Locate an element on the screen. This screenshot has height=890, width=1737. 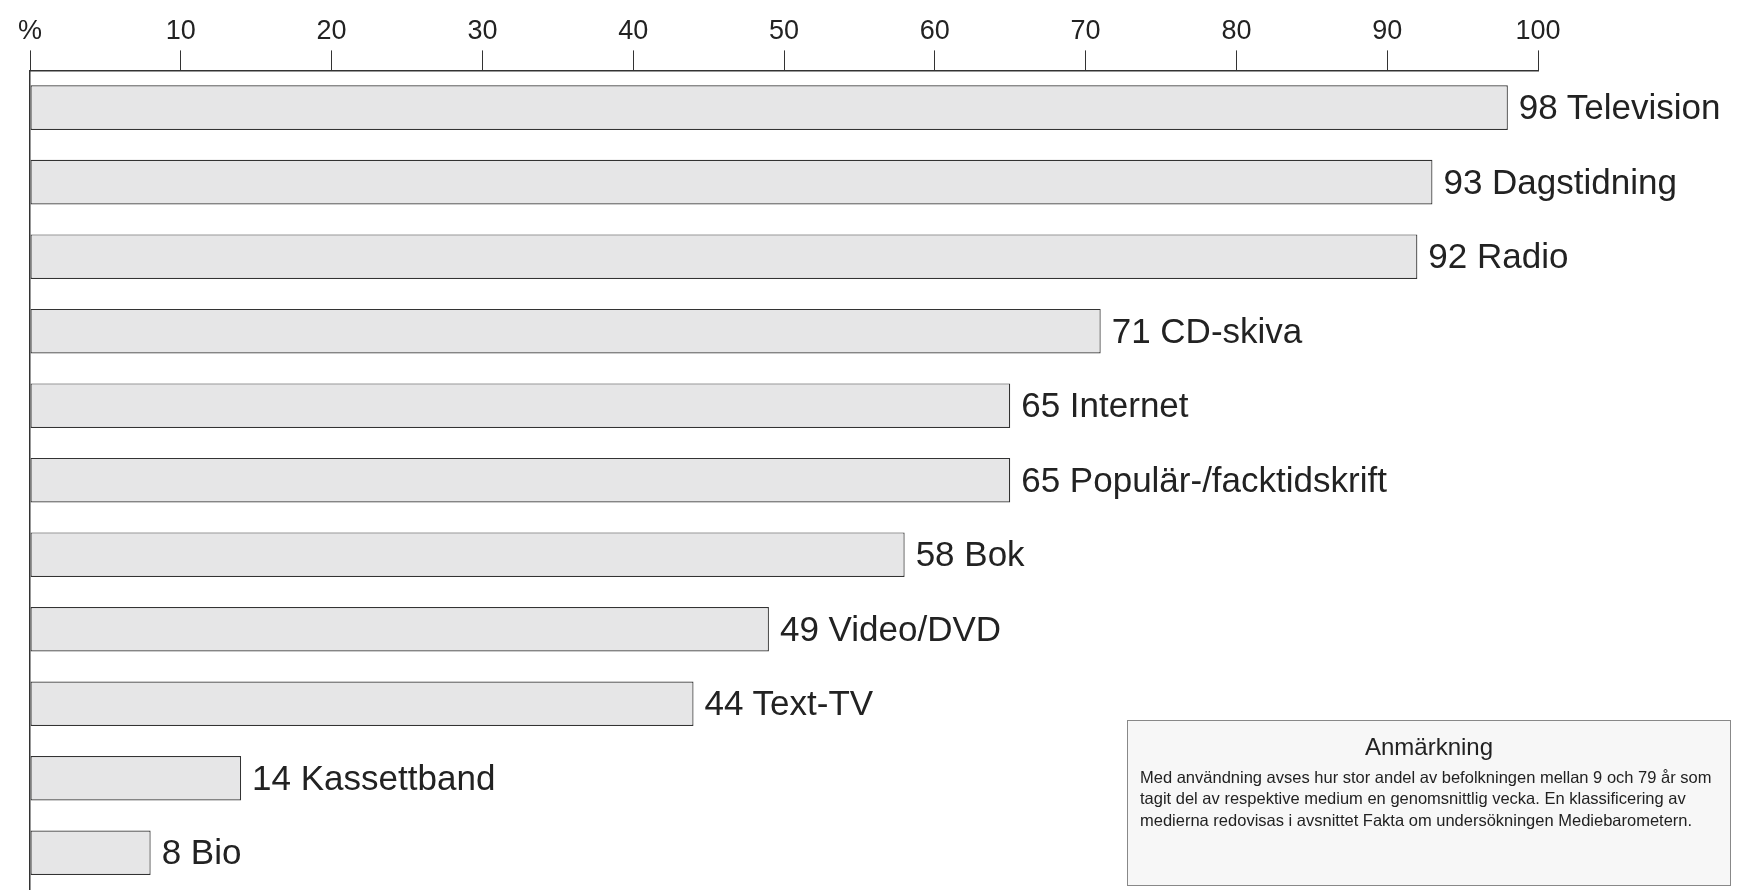
x-tick-label: 70 is located at coordinates (1085, 29).